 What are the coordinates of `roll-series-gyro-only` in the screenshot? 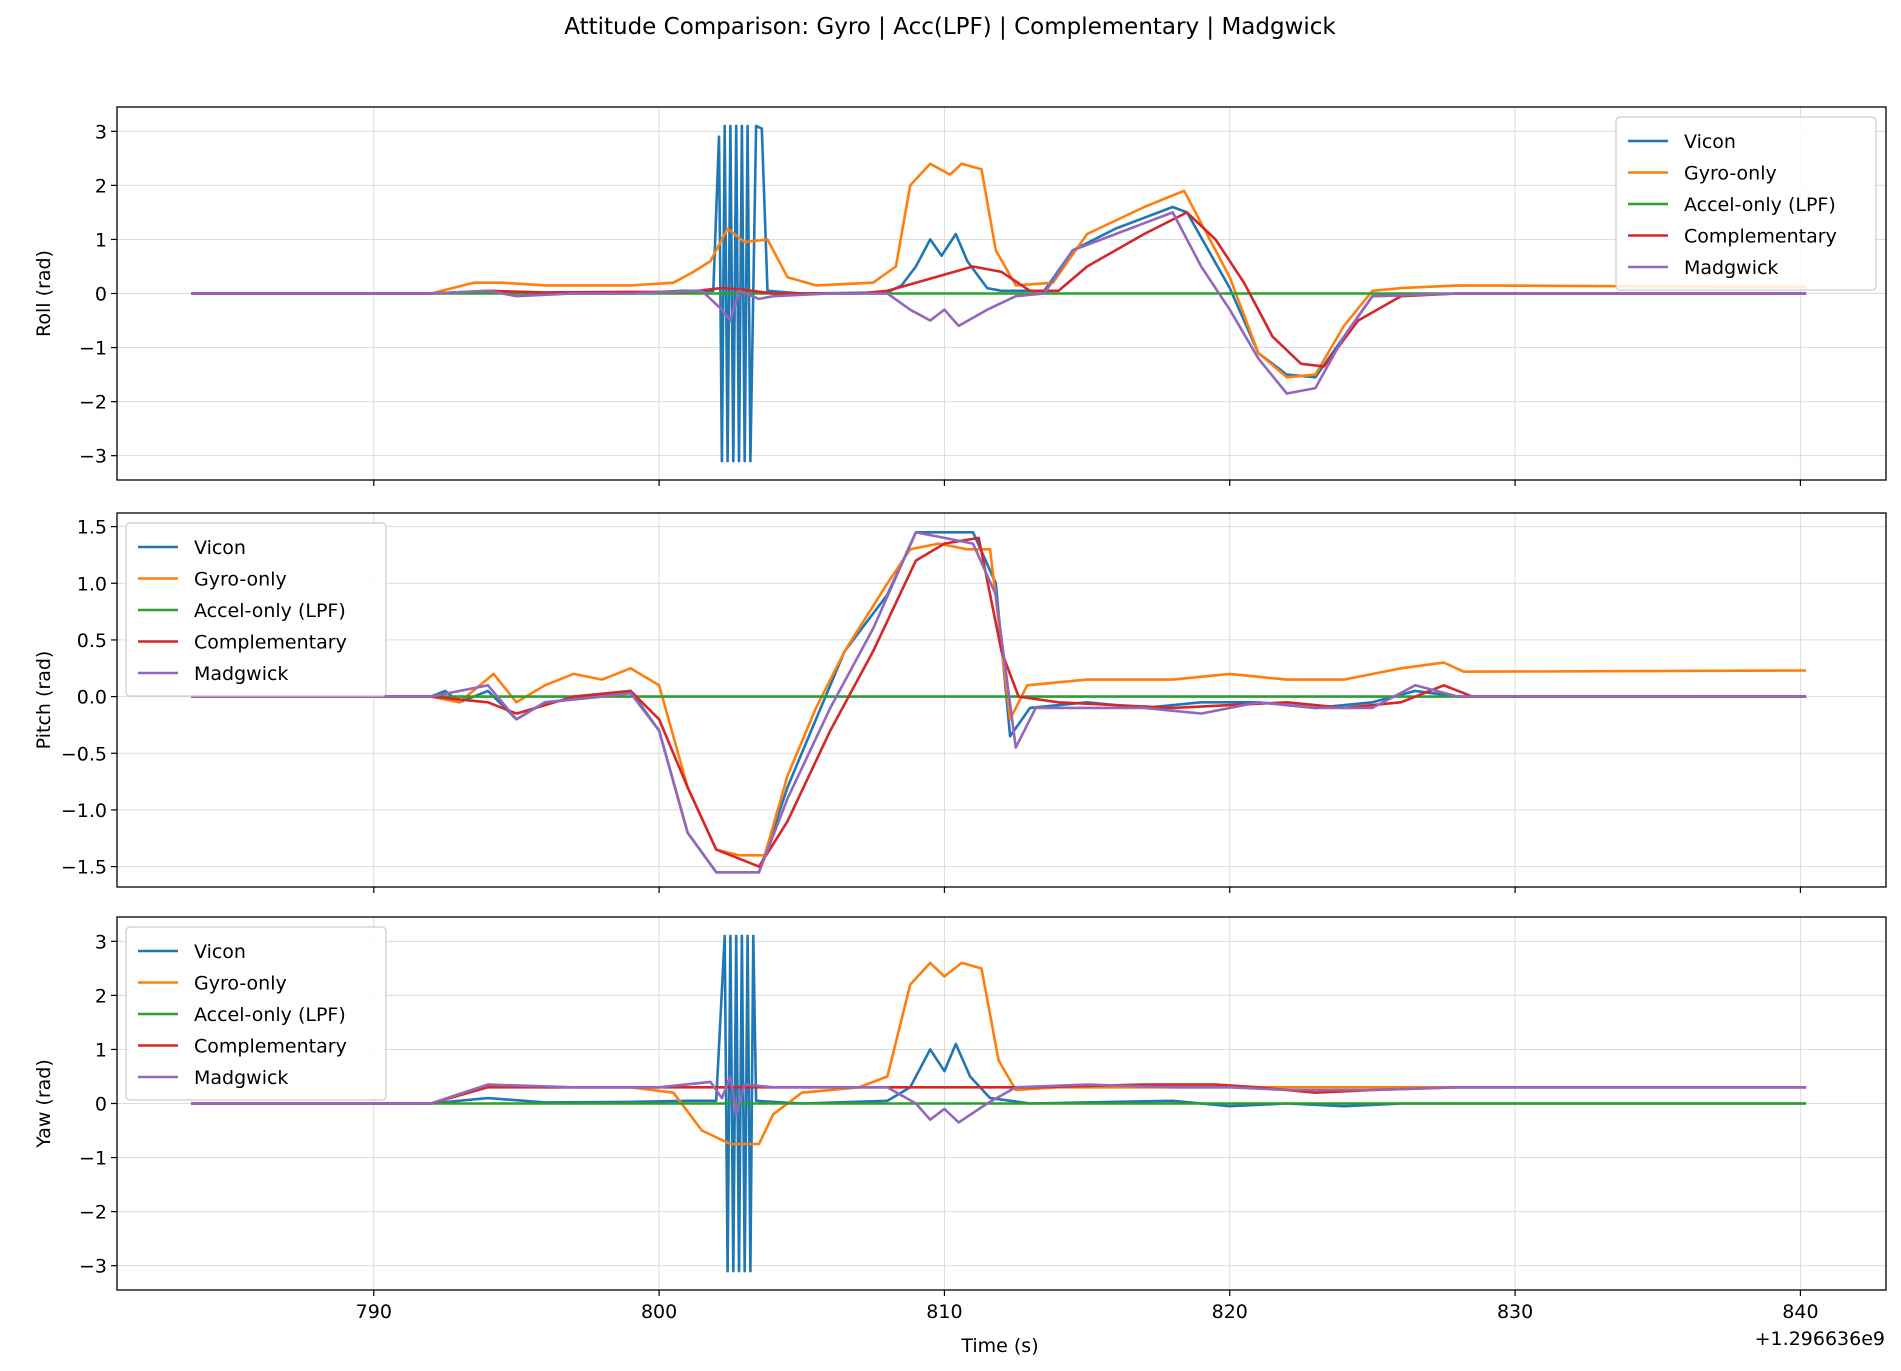 It's located at (999, 270).